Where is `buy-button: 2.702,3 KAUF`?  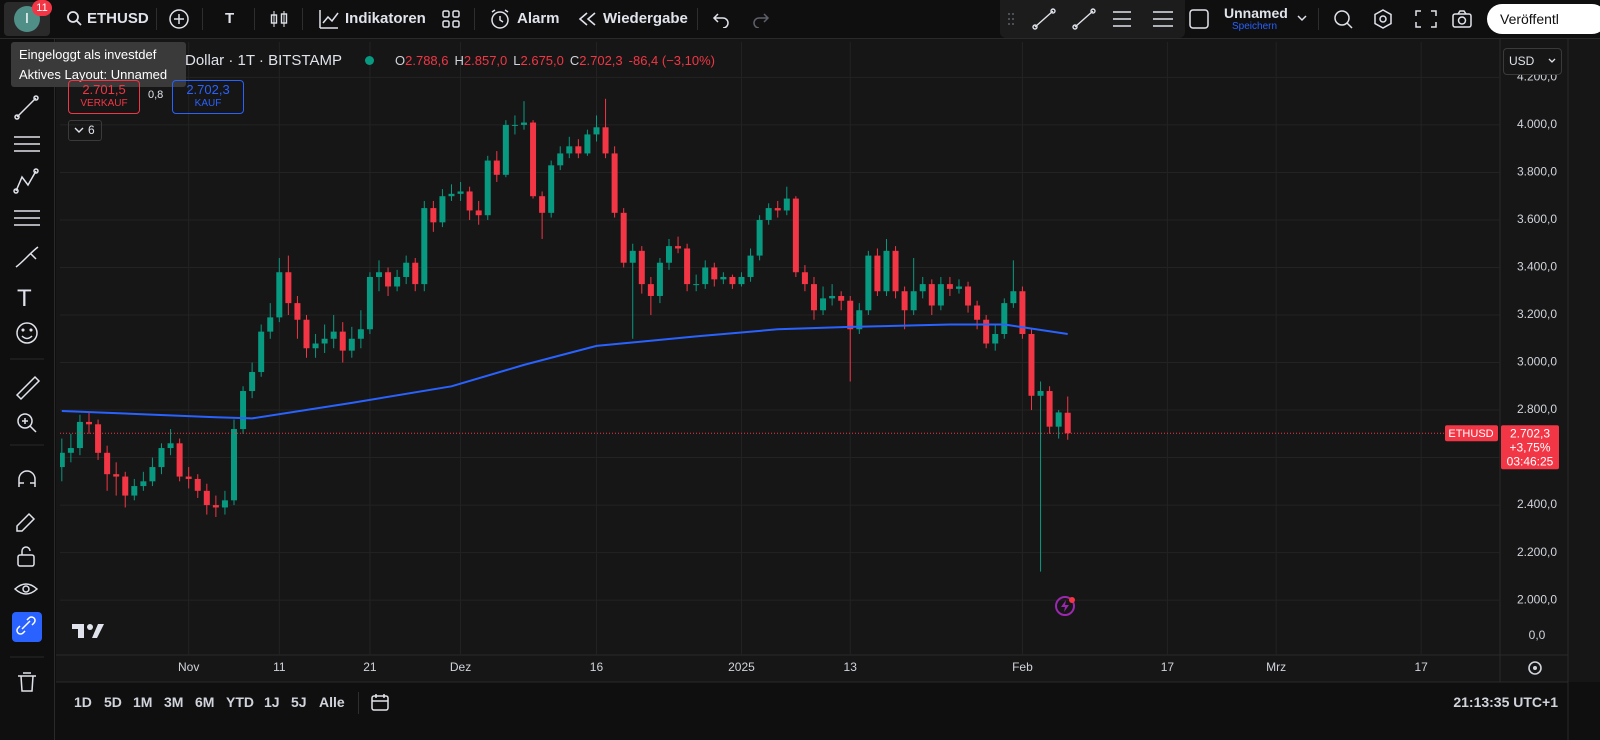 buy-button: 2.702,3 KAUF is located at coordinates (208, 97).